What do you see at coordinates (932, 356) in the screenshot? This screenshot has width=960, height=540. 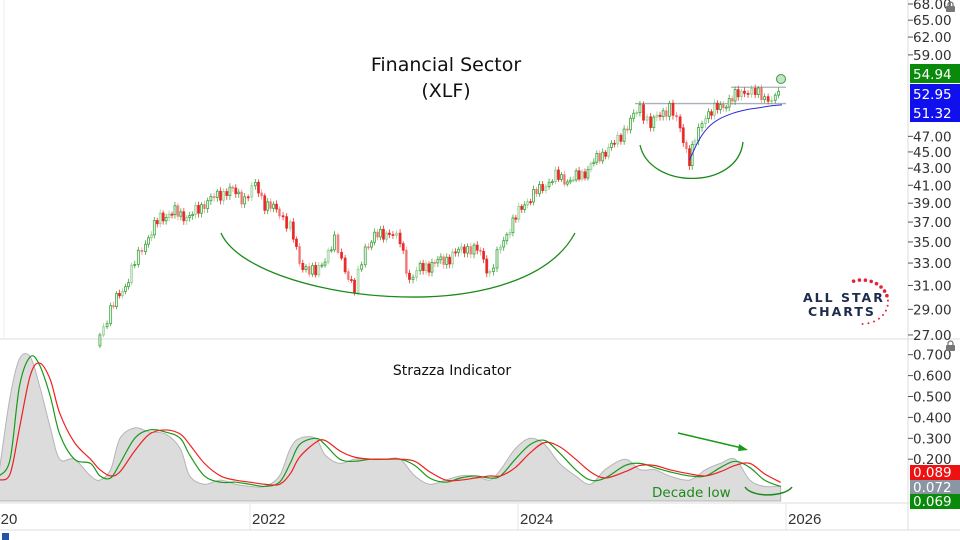 I see `indicator-tick-label: 0.700` at bounding box center [932, 356].